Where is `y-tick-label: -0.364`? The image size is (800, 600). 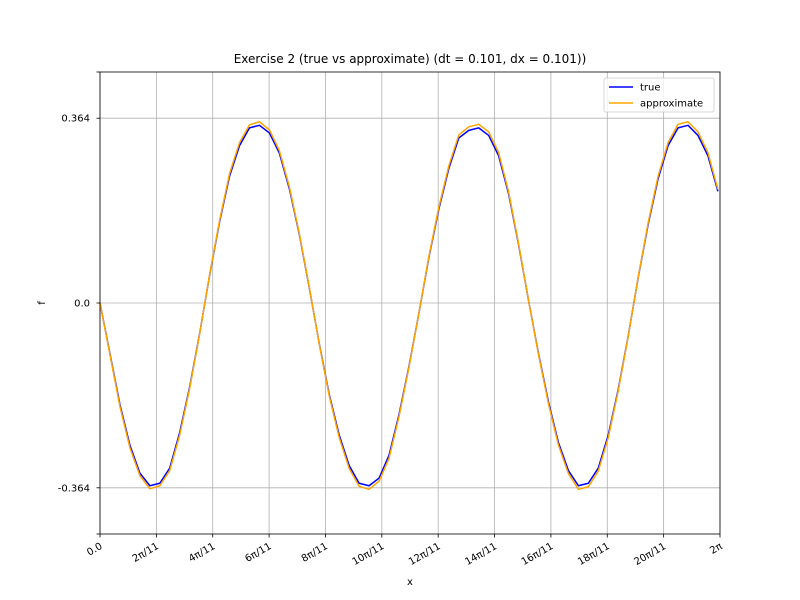 y-tick-label: -0.364 is located at coordinates (74, 488).